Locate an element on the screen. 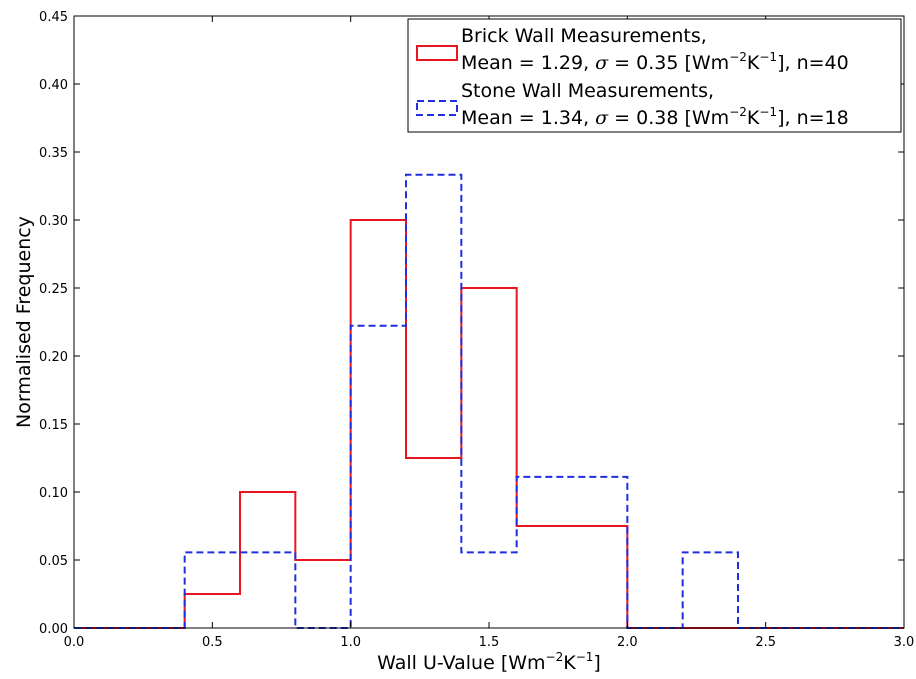 This screenshot has height=679, width=916. y-tick-label: 0.15 is located at coordinates (53, 425).